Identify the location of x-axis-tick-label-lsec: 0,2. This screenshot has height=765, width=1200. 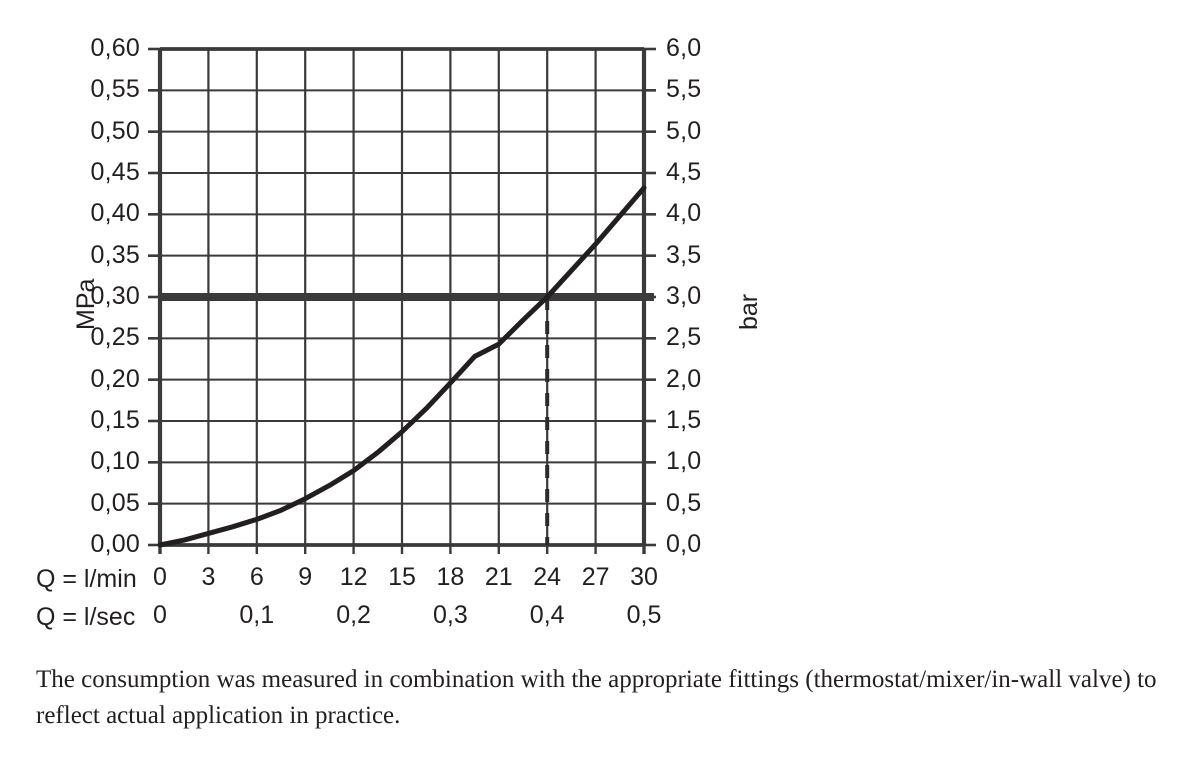
(353, 615).